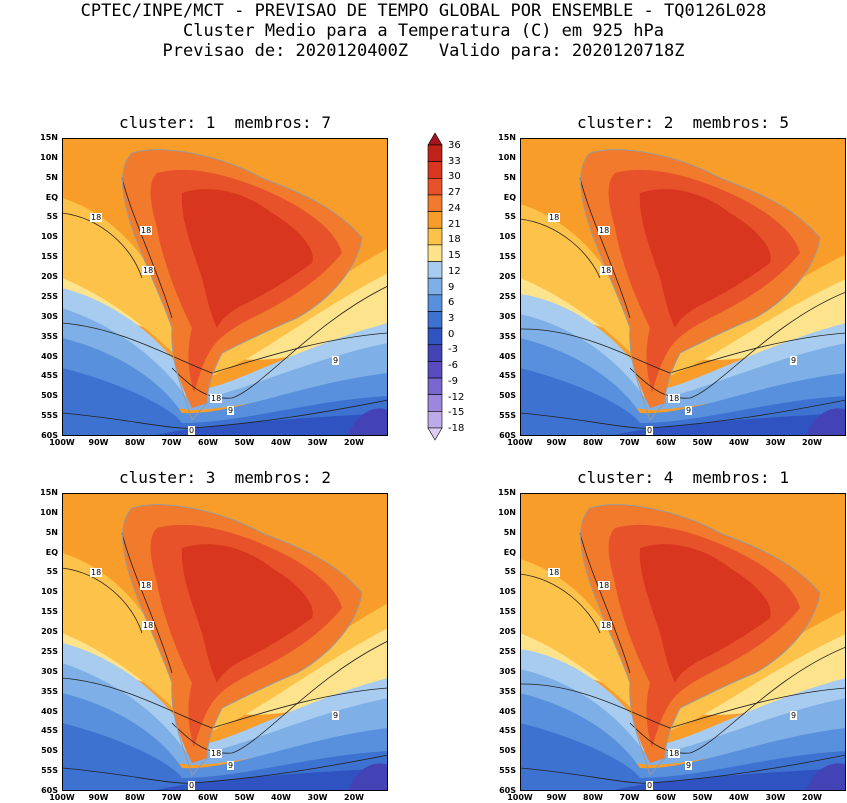 The image size is (847, 803). I want to click on colorbar-cap-top, so click(435, 139).